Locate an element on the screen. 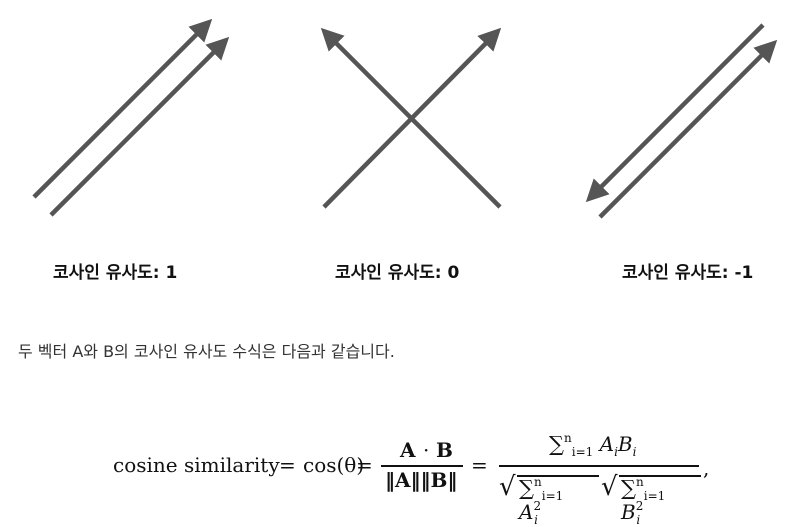  denominator-sum-a: ∑ni=1 A2i is located at coordinates (541, 501).